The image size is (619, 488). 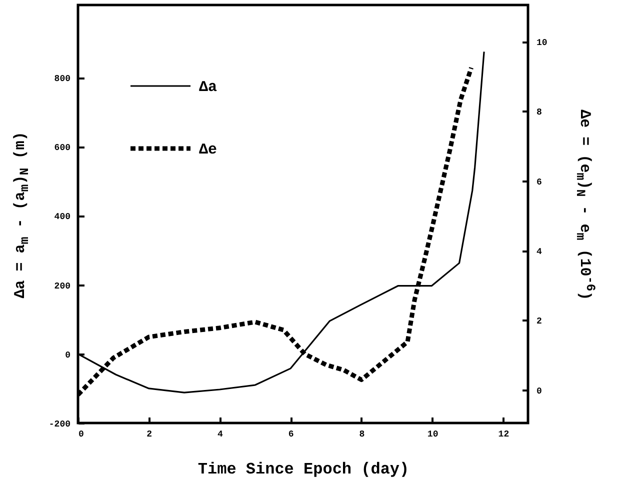 What do you see at coordinates (62, 148) in the screenshot?
I see `y-tick-label: 600` at bounding box center [62, 148].